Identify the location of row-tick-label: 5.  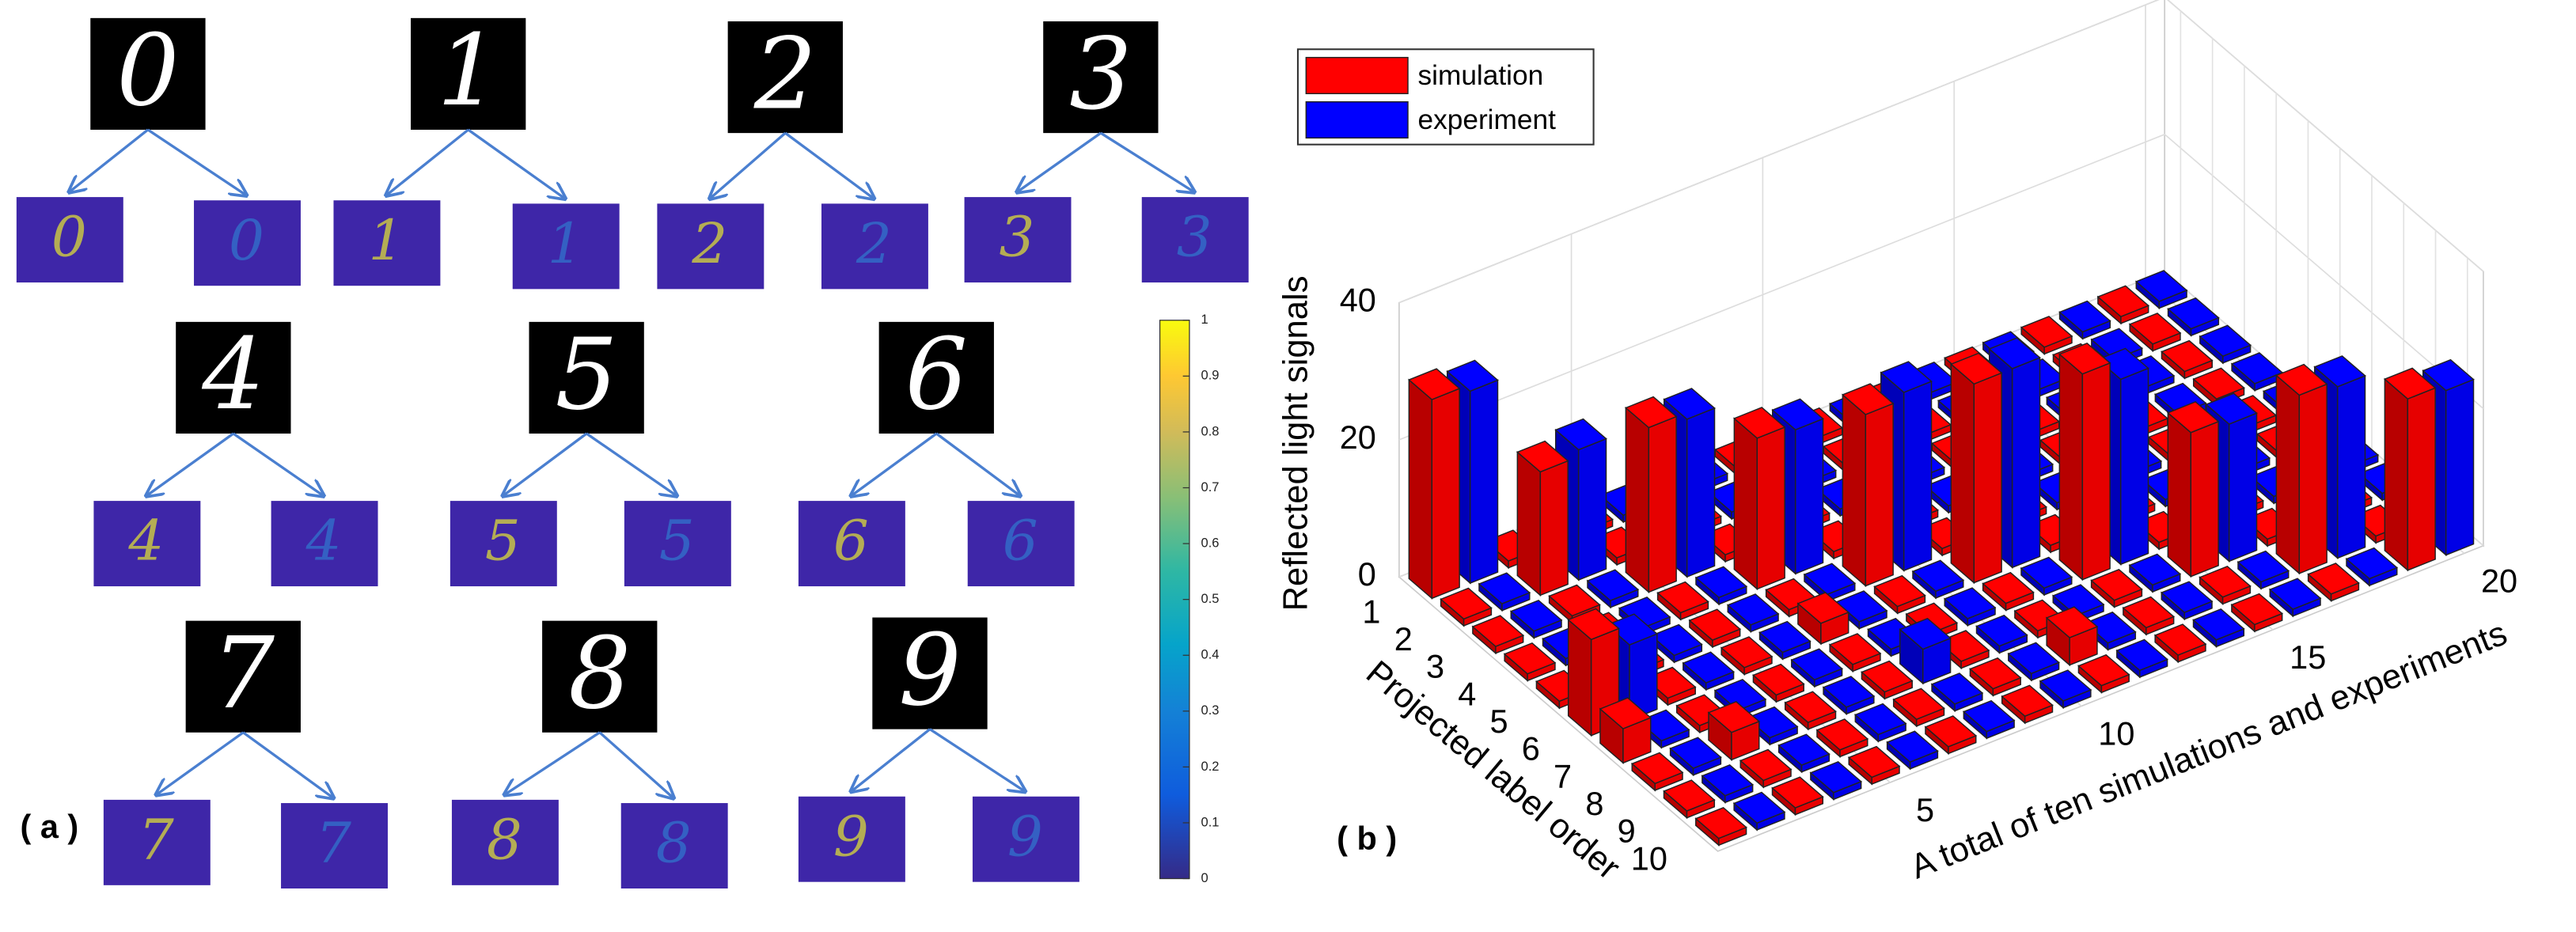
(1499, 721).